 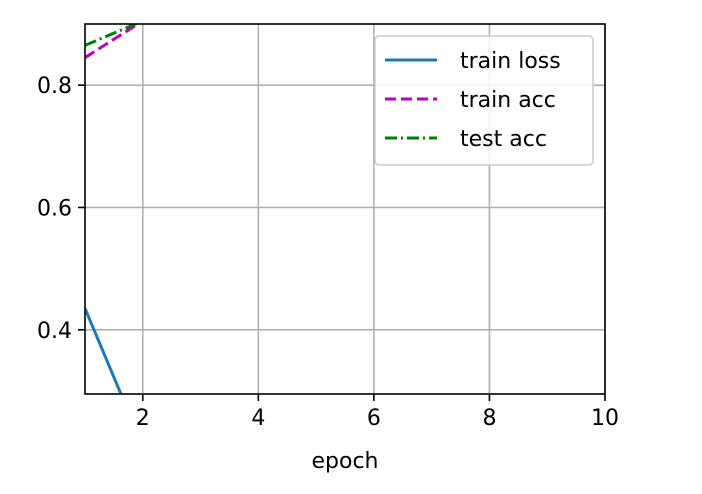 I want to click on legend-label: train loss, so click(x=510, y=61).